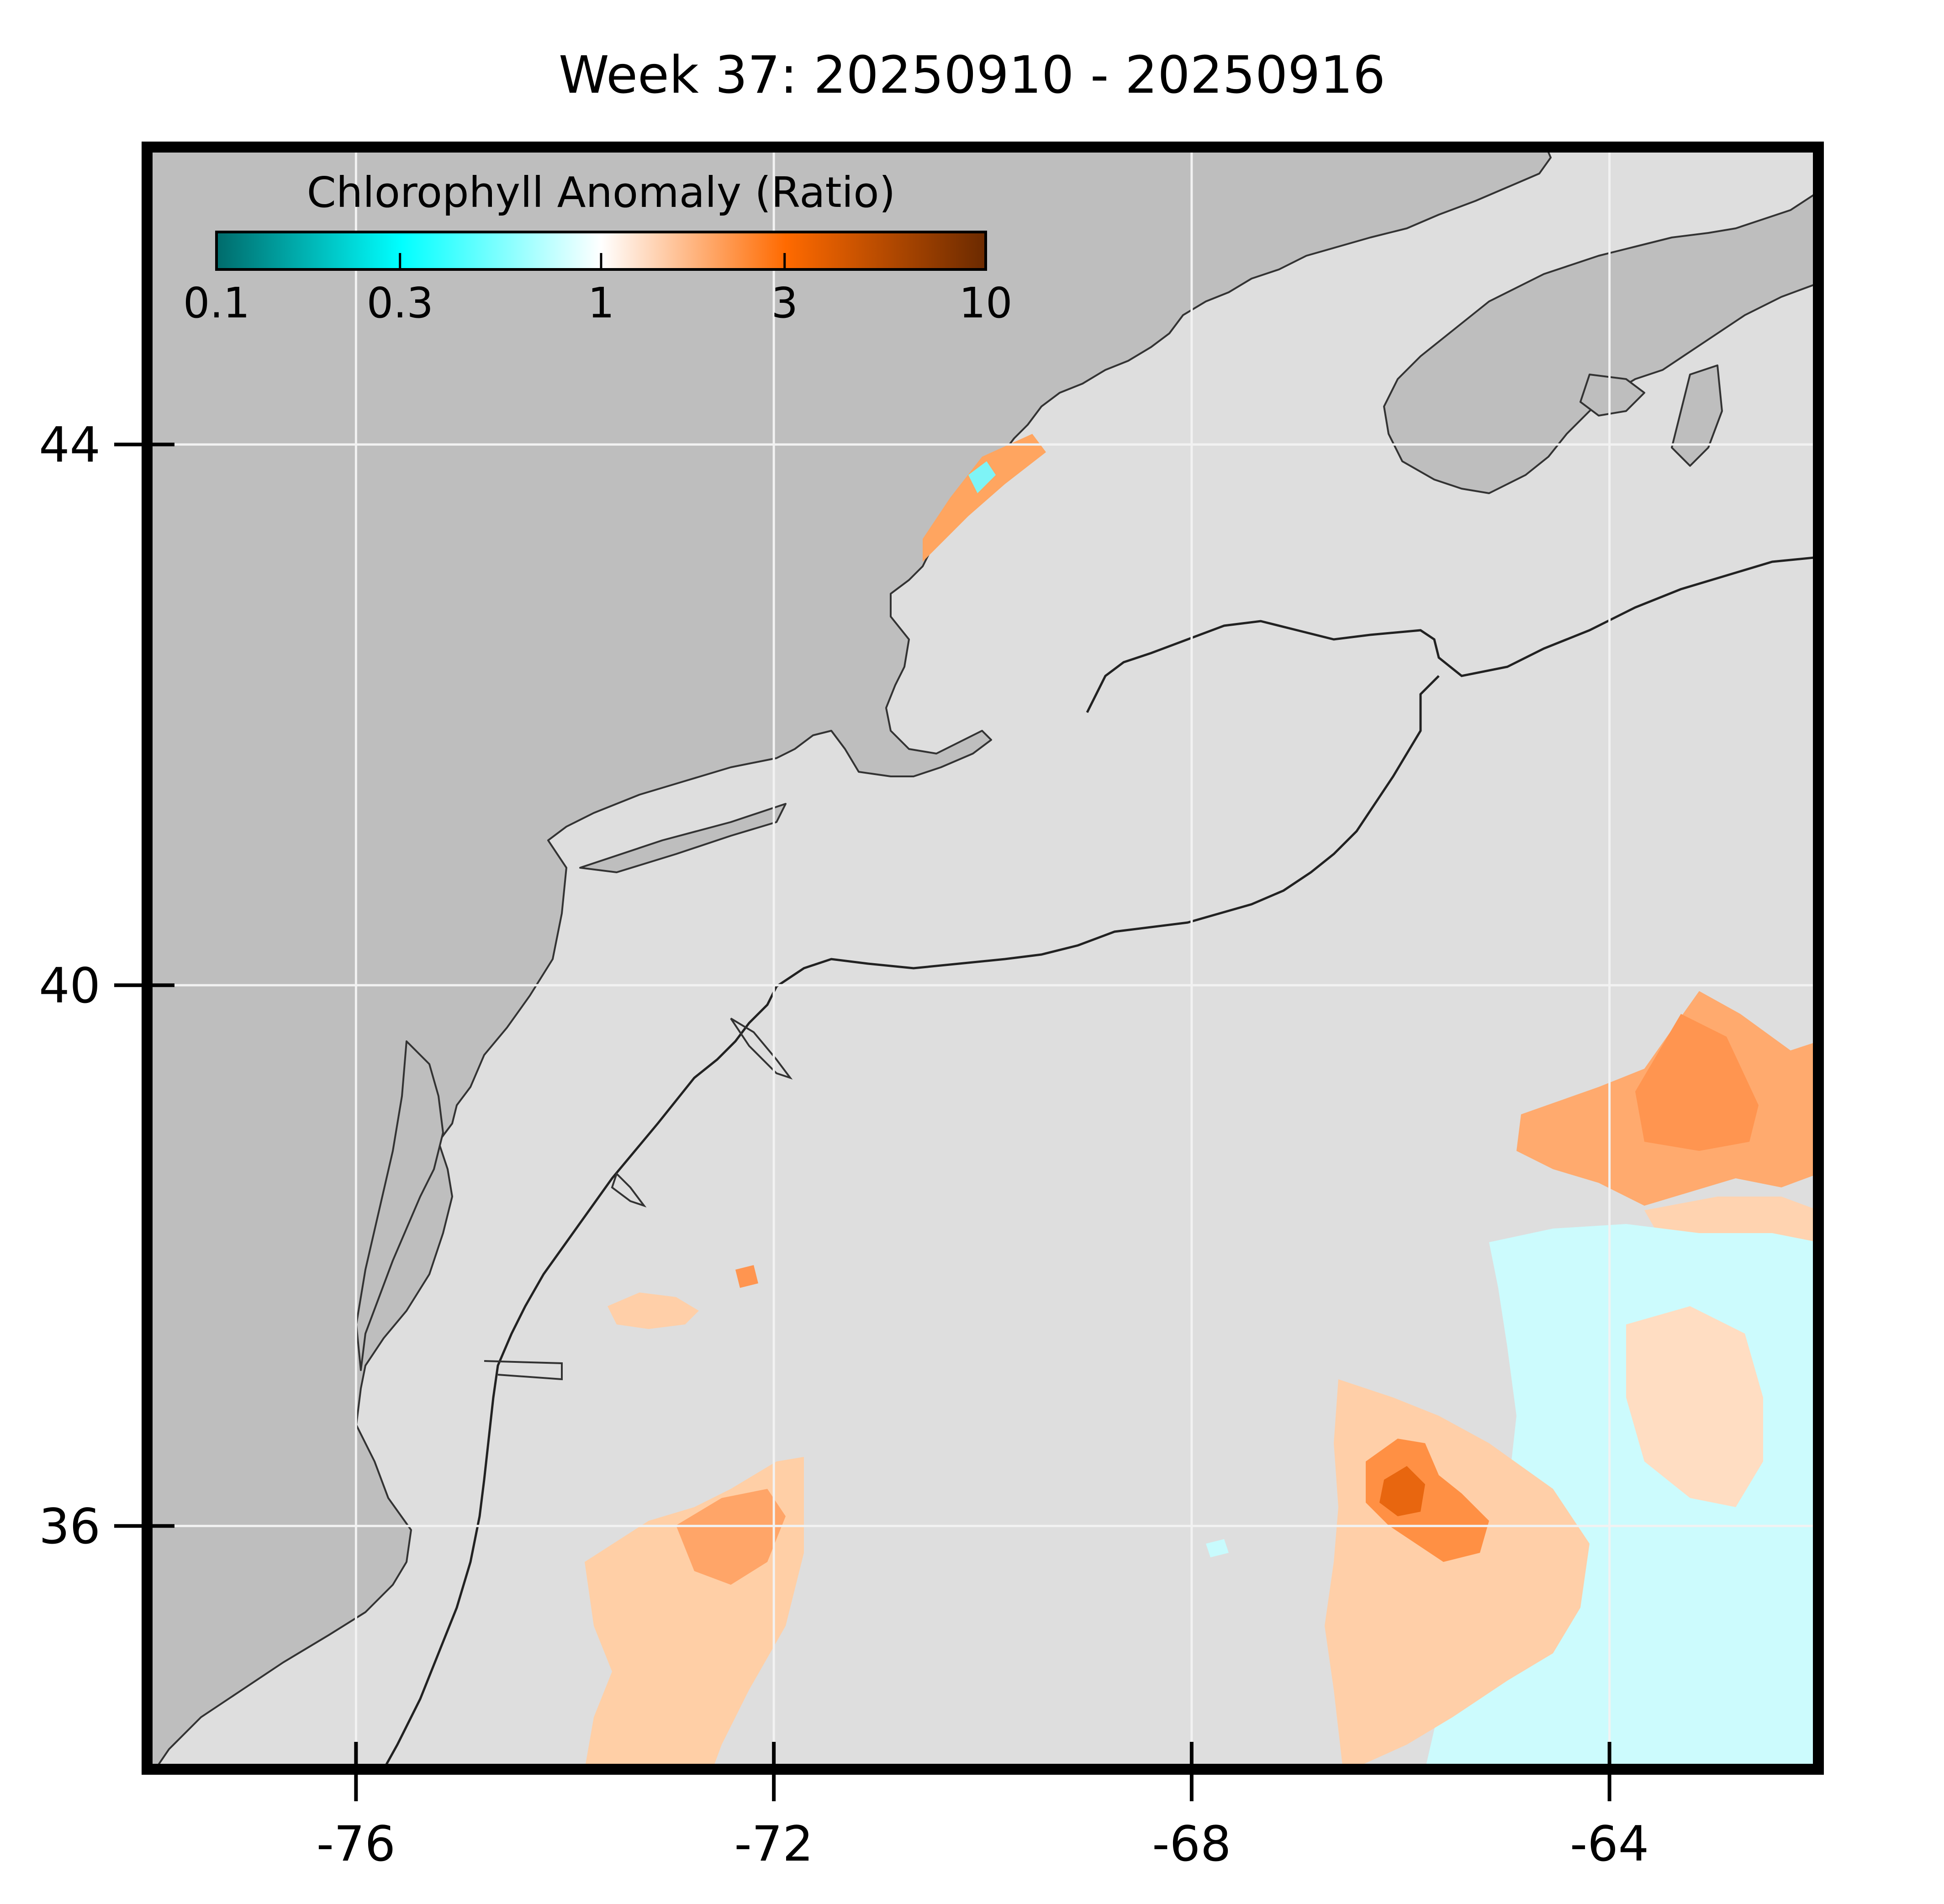 The width and height of the screenshot is (1944, 1904). Describe the element at coordinates (972, 75) in the screenshot. I see `map-title: Week 37: 20250910 - 20250916` at that location.